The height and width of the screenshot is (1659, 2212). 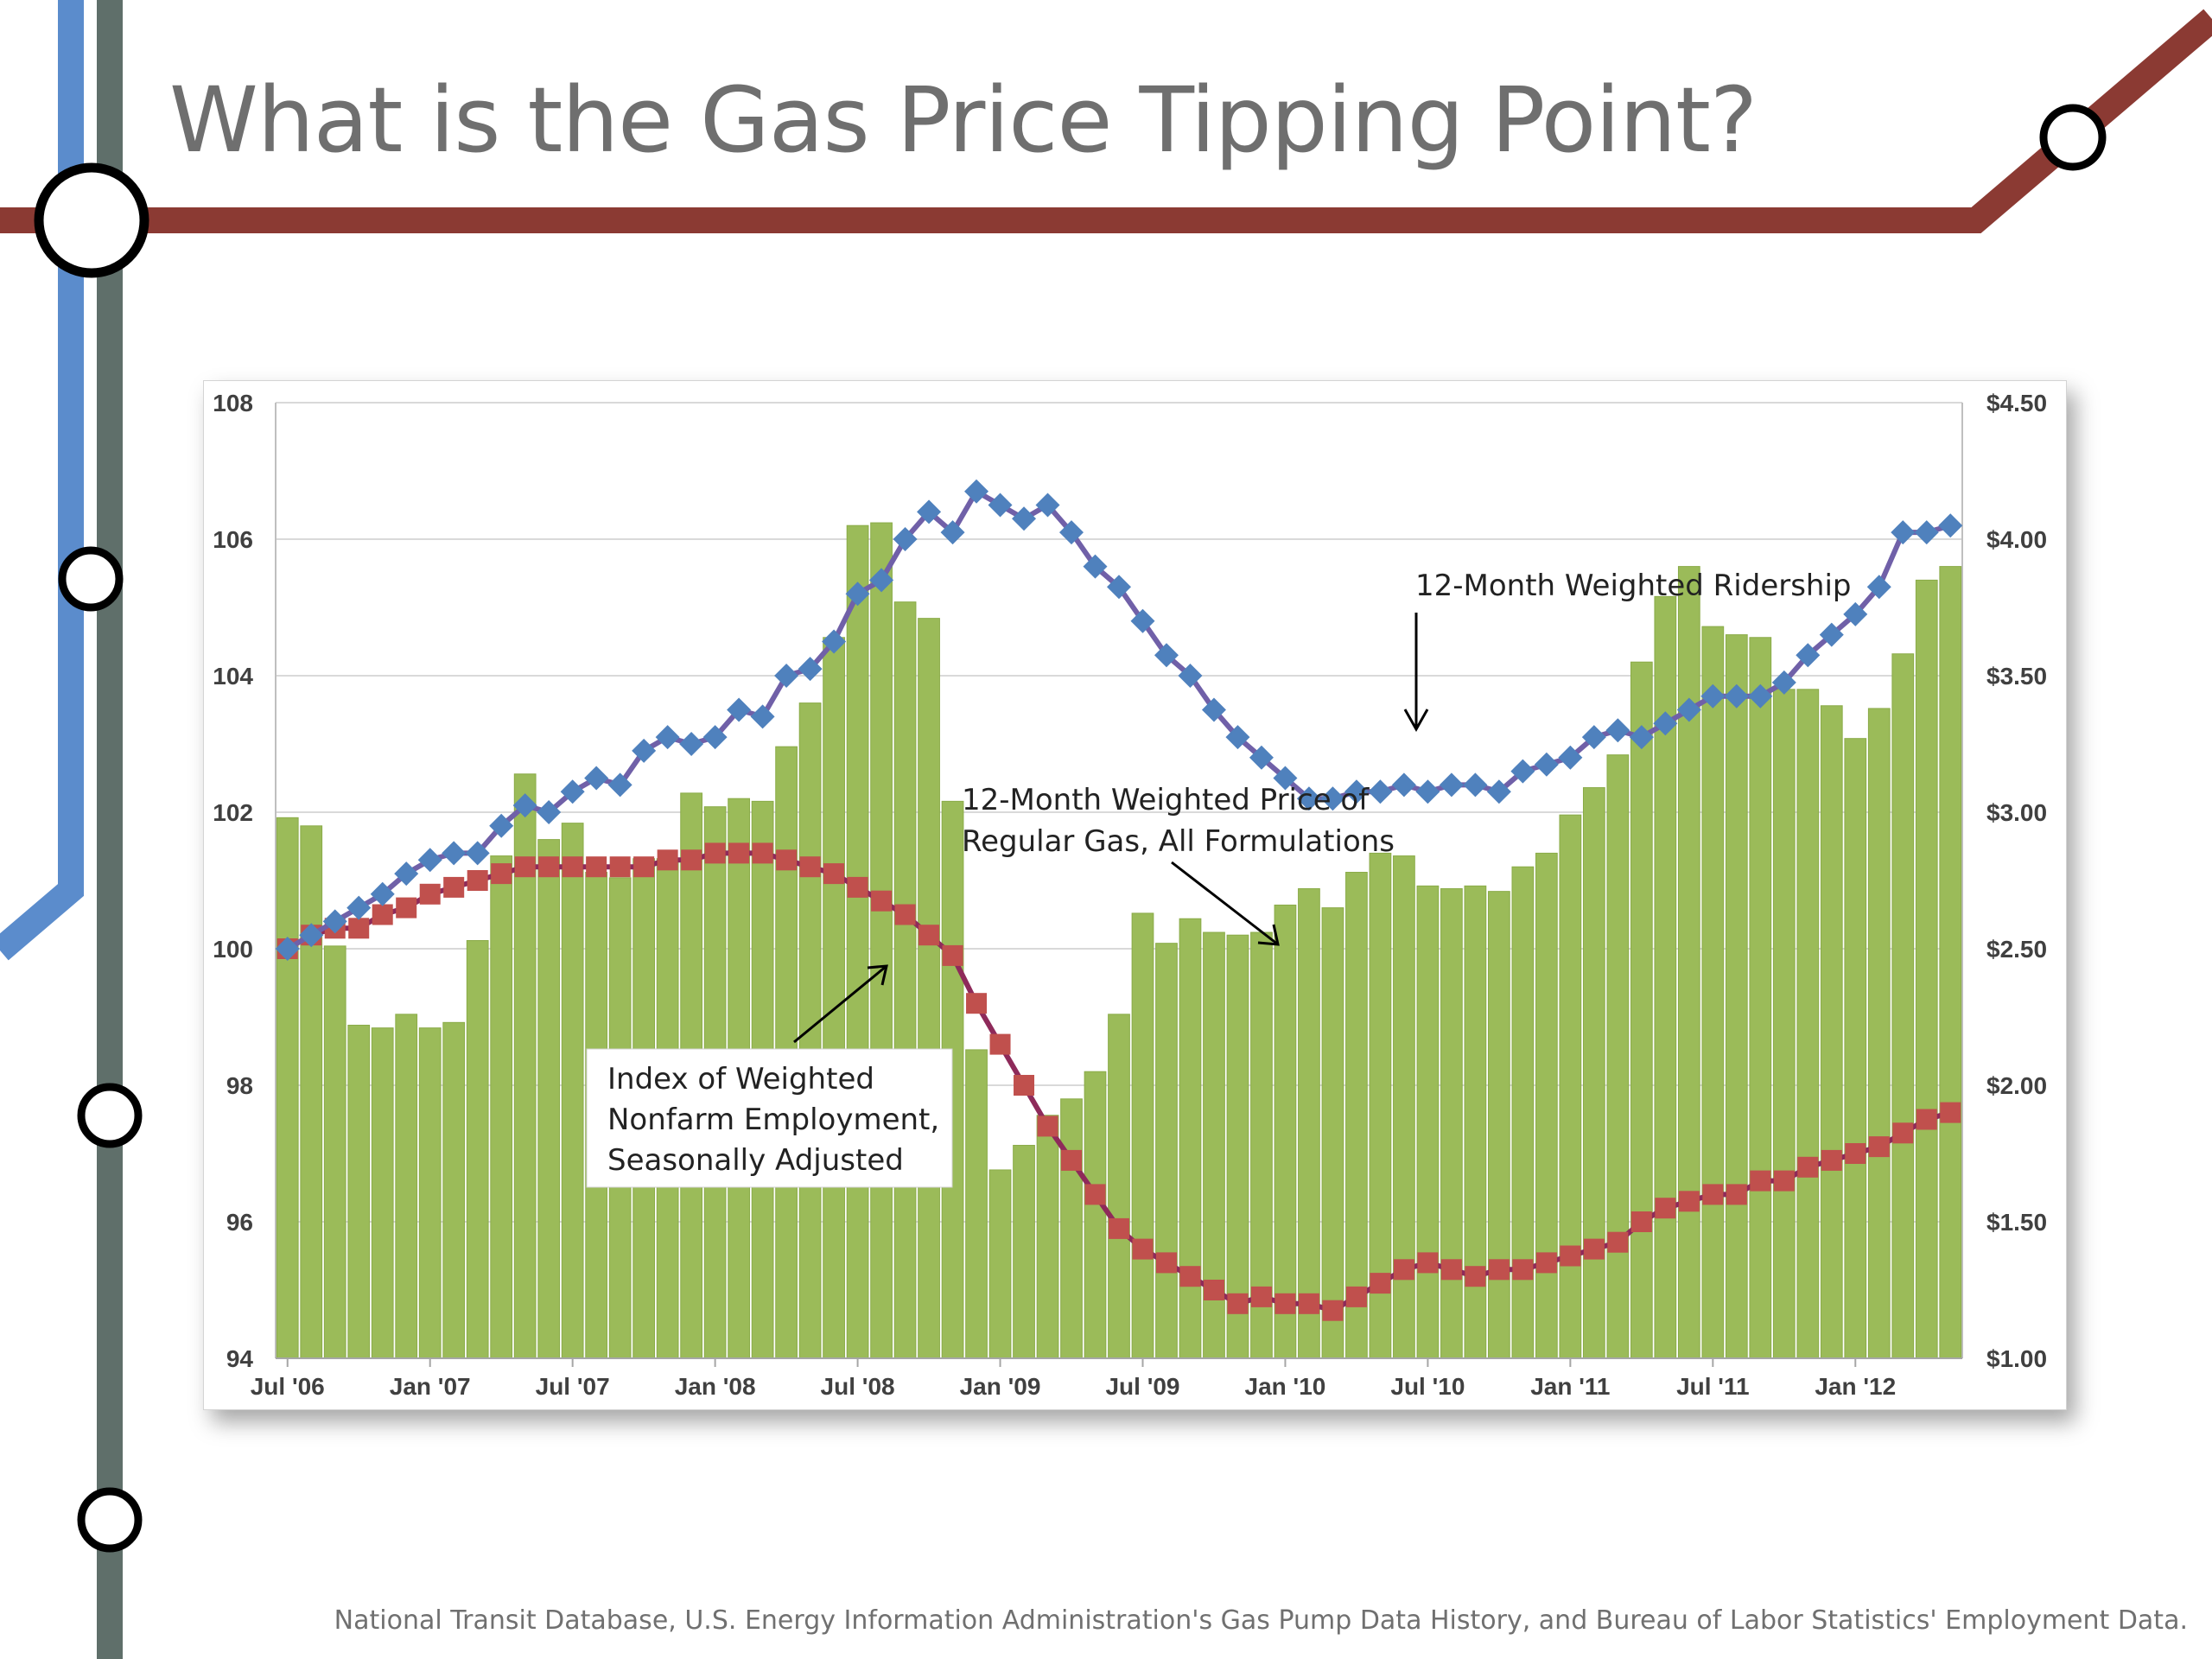 What do you see at coordinates (2016, 403) in the screenshot?
I see `y2-axis-tick-label: $4.50` at bounding box center [2016, 403].